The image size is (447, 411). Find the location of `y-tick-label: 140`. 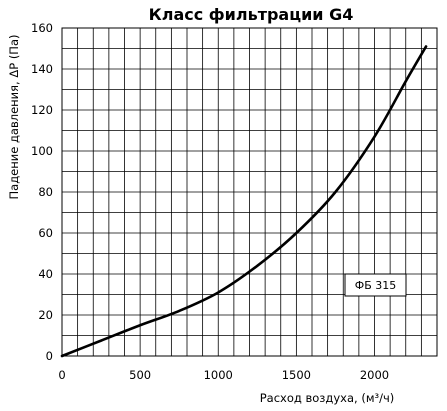

y-tick-label: 140 is located at coordinates (42, 69).